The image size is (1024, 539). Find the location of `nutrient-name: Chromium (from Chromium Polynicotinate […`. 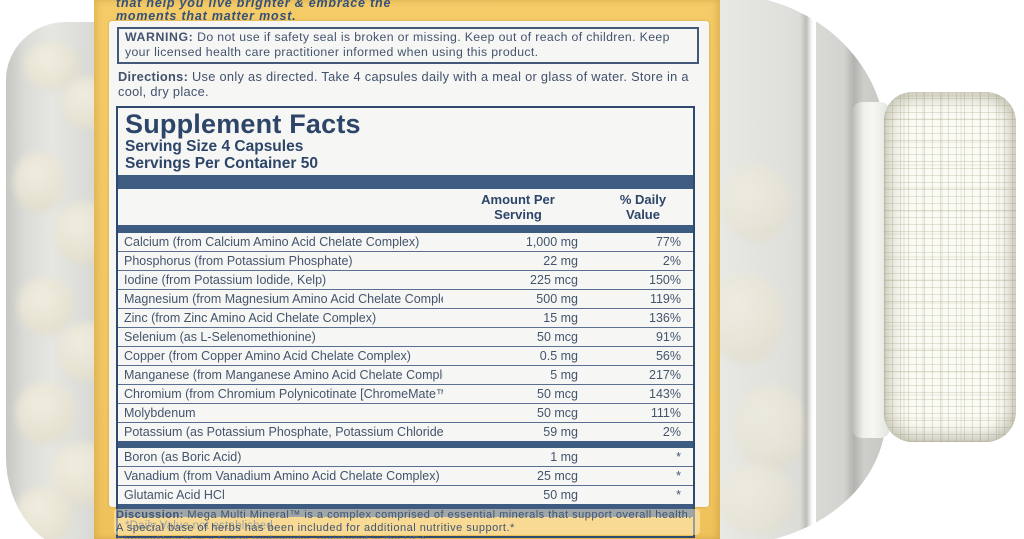

nutrient-name: Chromium (from Chromium Polynicotinate [… is located at coordinates (283, 394).